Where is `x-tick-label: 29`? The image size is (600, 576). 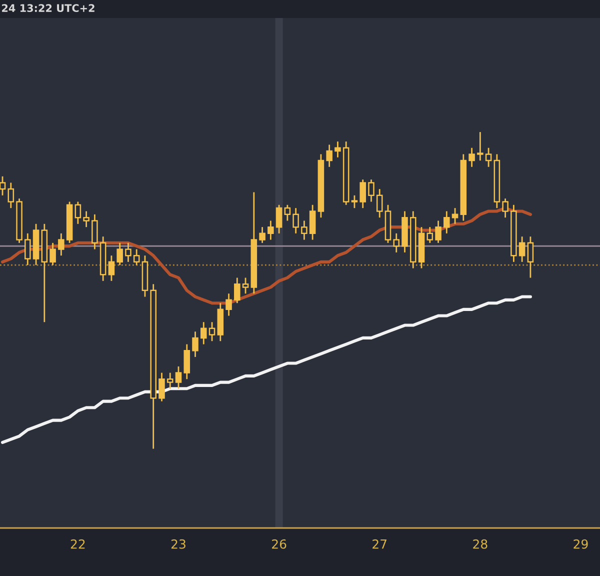
x-tick-label: 29 is located at coordinates (581, 544).